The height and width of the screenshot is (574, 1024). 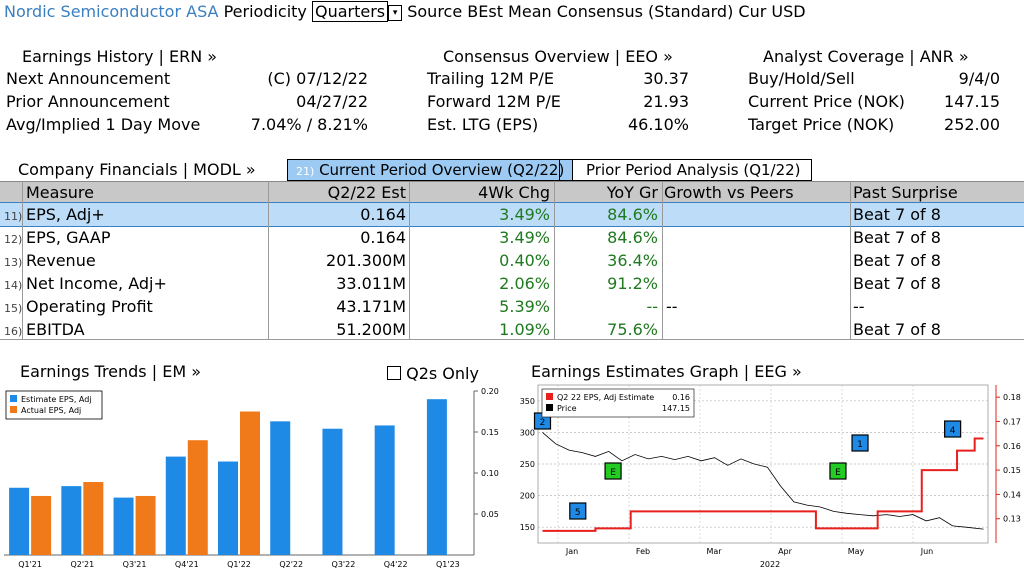 I want to click on event-marker-label: 2, so click(x=543, y=423).